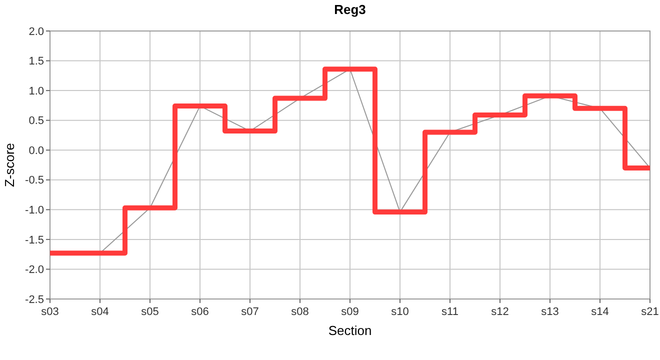  I want to click on x-tick-label: s04, so click(100, 312).